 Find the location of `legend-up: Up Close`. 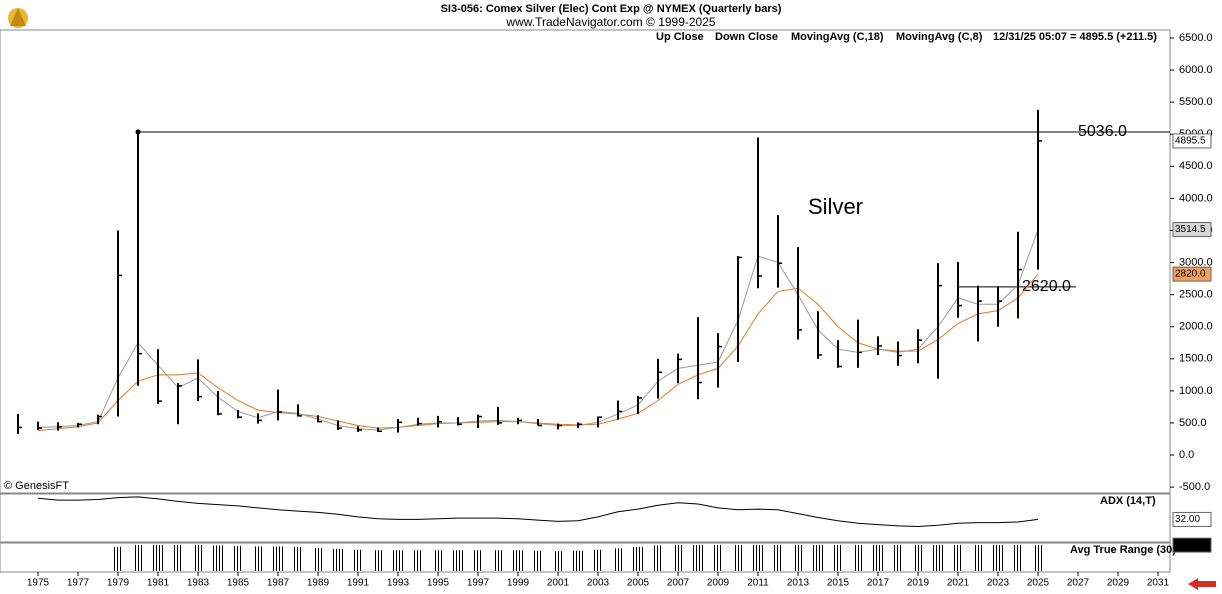

legend-up: Up Close is located at coordinates (680, 37).